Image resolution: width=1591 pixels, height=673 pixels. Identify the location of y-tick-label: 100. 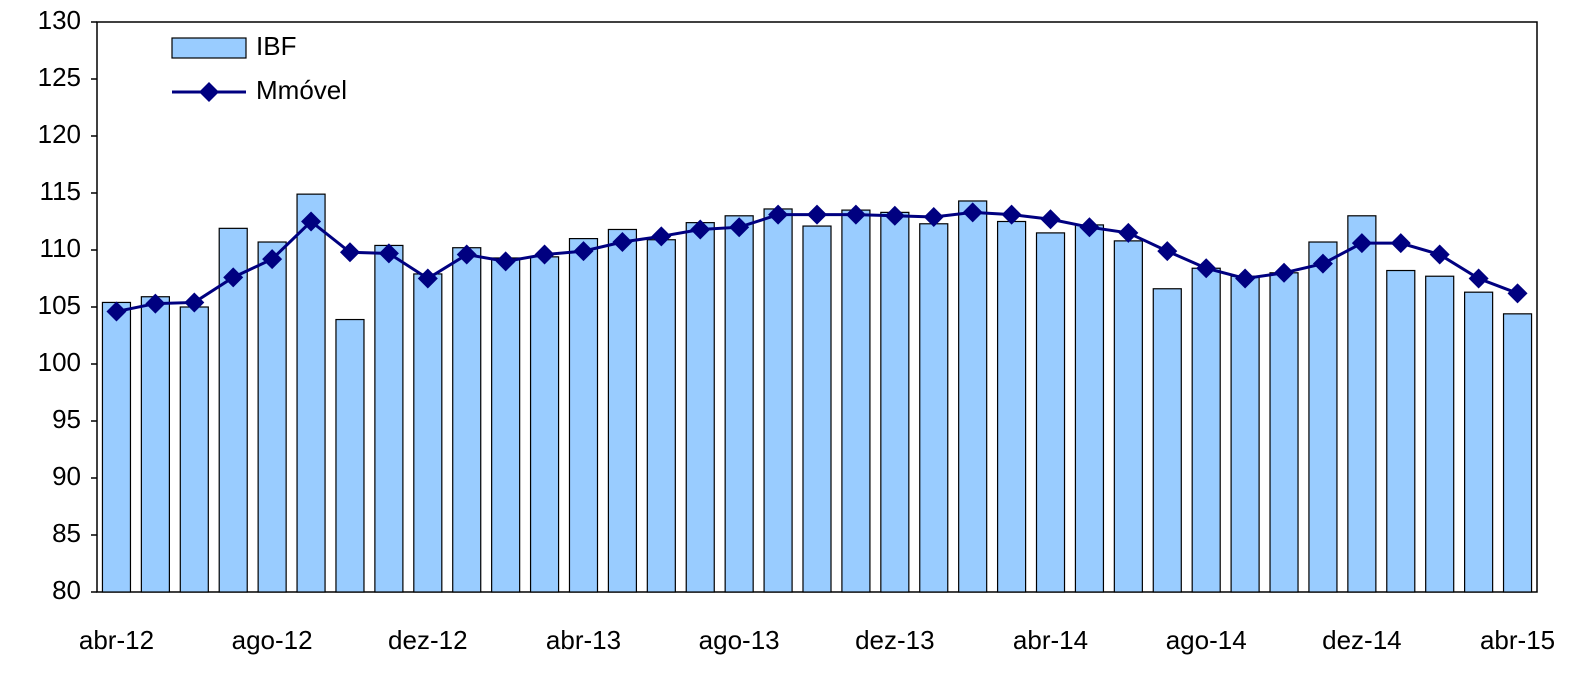
(59, 362).